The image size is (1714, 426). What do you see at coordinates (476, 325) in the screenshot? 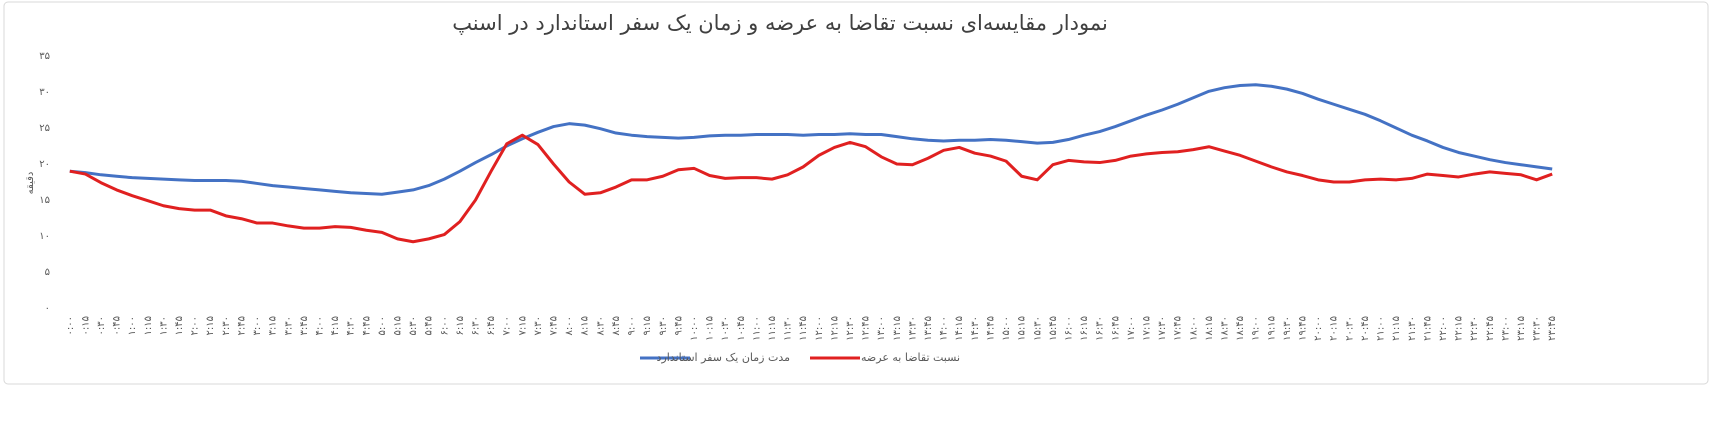
I see `x-tick-label: ۶:۳۰` at bounding box center [476, 325].